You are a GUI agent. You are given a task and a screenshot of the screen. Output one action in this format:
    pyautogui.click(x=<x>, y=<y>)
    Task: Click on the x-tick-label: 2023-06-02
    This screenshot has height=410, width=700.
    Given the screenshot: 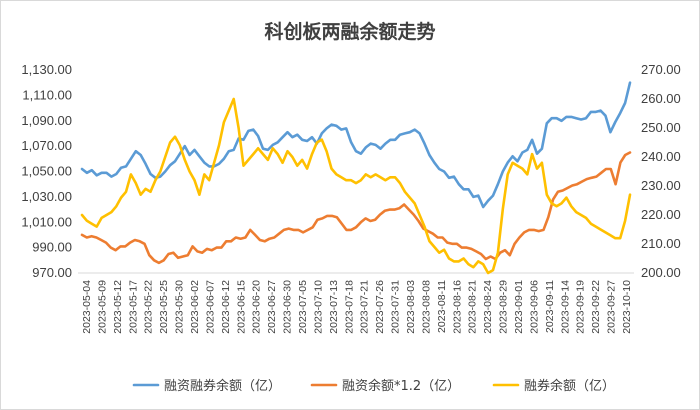 What is the action you would take?
    pyautogui.click(x=195, y=307)
    